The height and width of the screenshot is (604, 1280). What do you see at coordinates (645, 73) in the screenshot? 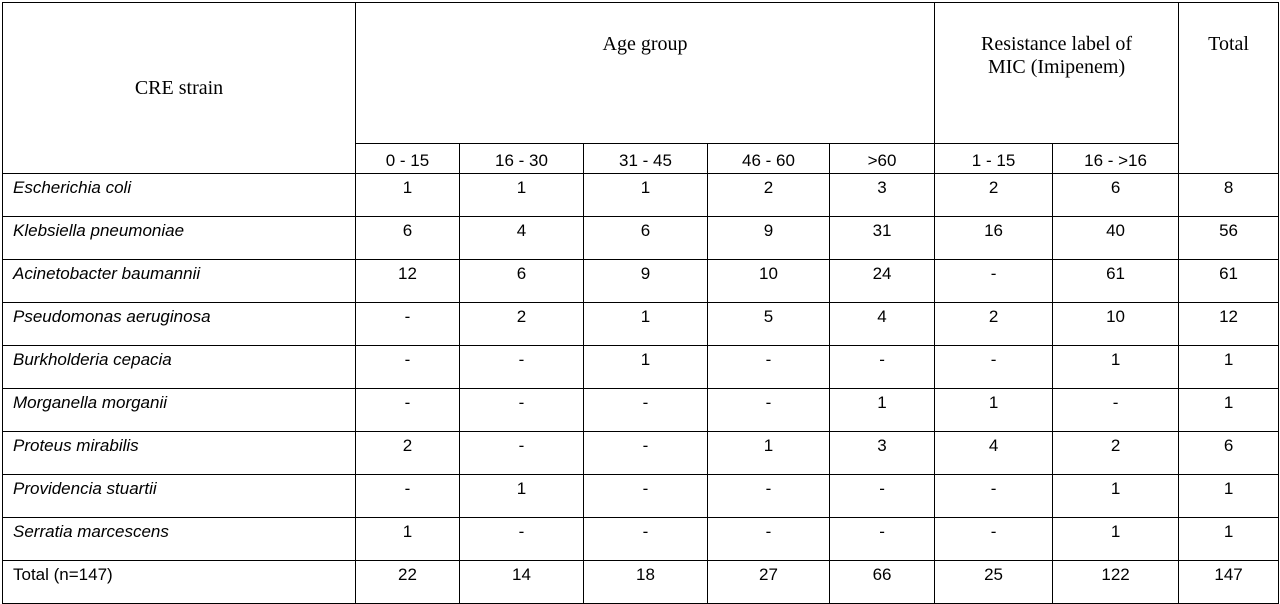
I see `header-cell: Age group` at bounding box center [645, 73].